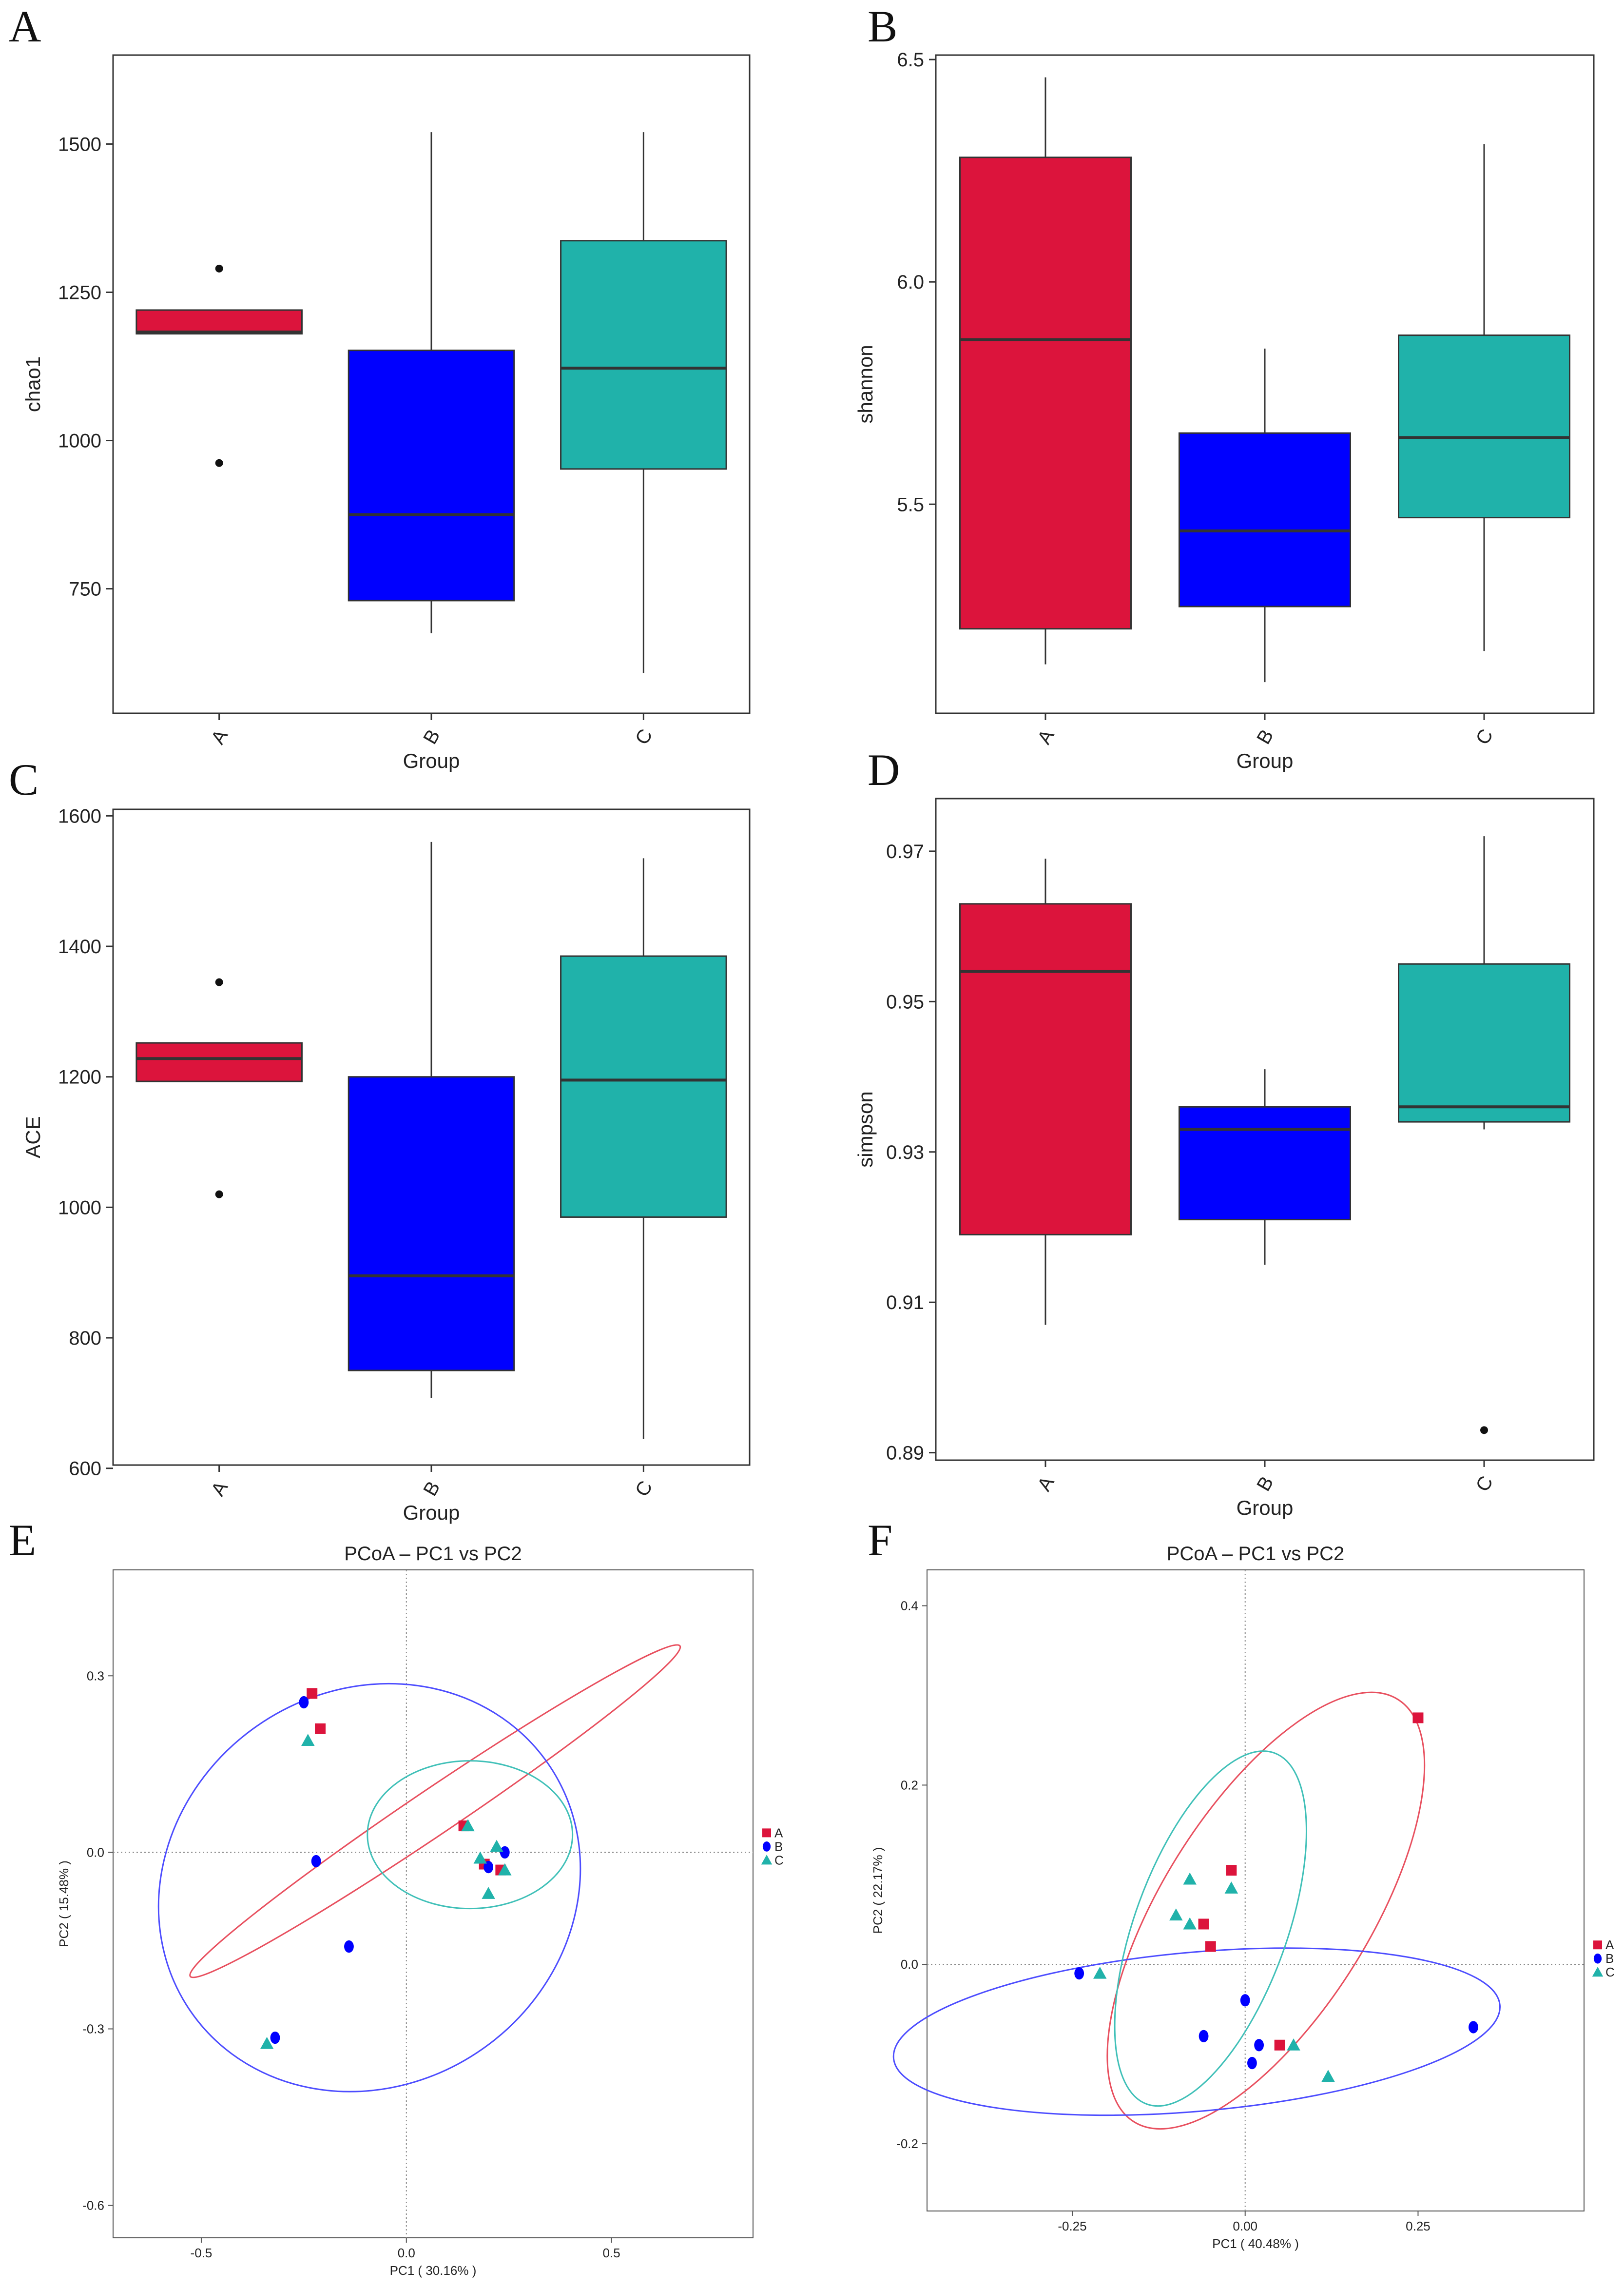 Image resolution: width=1624 pixels, height=2289 pixels. I want to click on y-tick-label: -0.6, so click(93, 2206).